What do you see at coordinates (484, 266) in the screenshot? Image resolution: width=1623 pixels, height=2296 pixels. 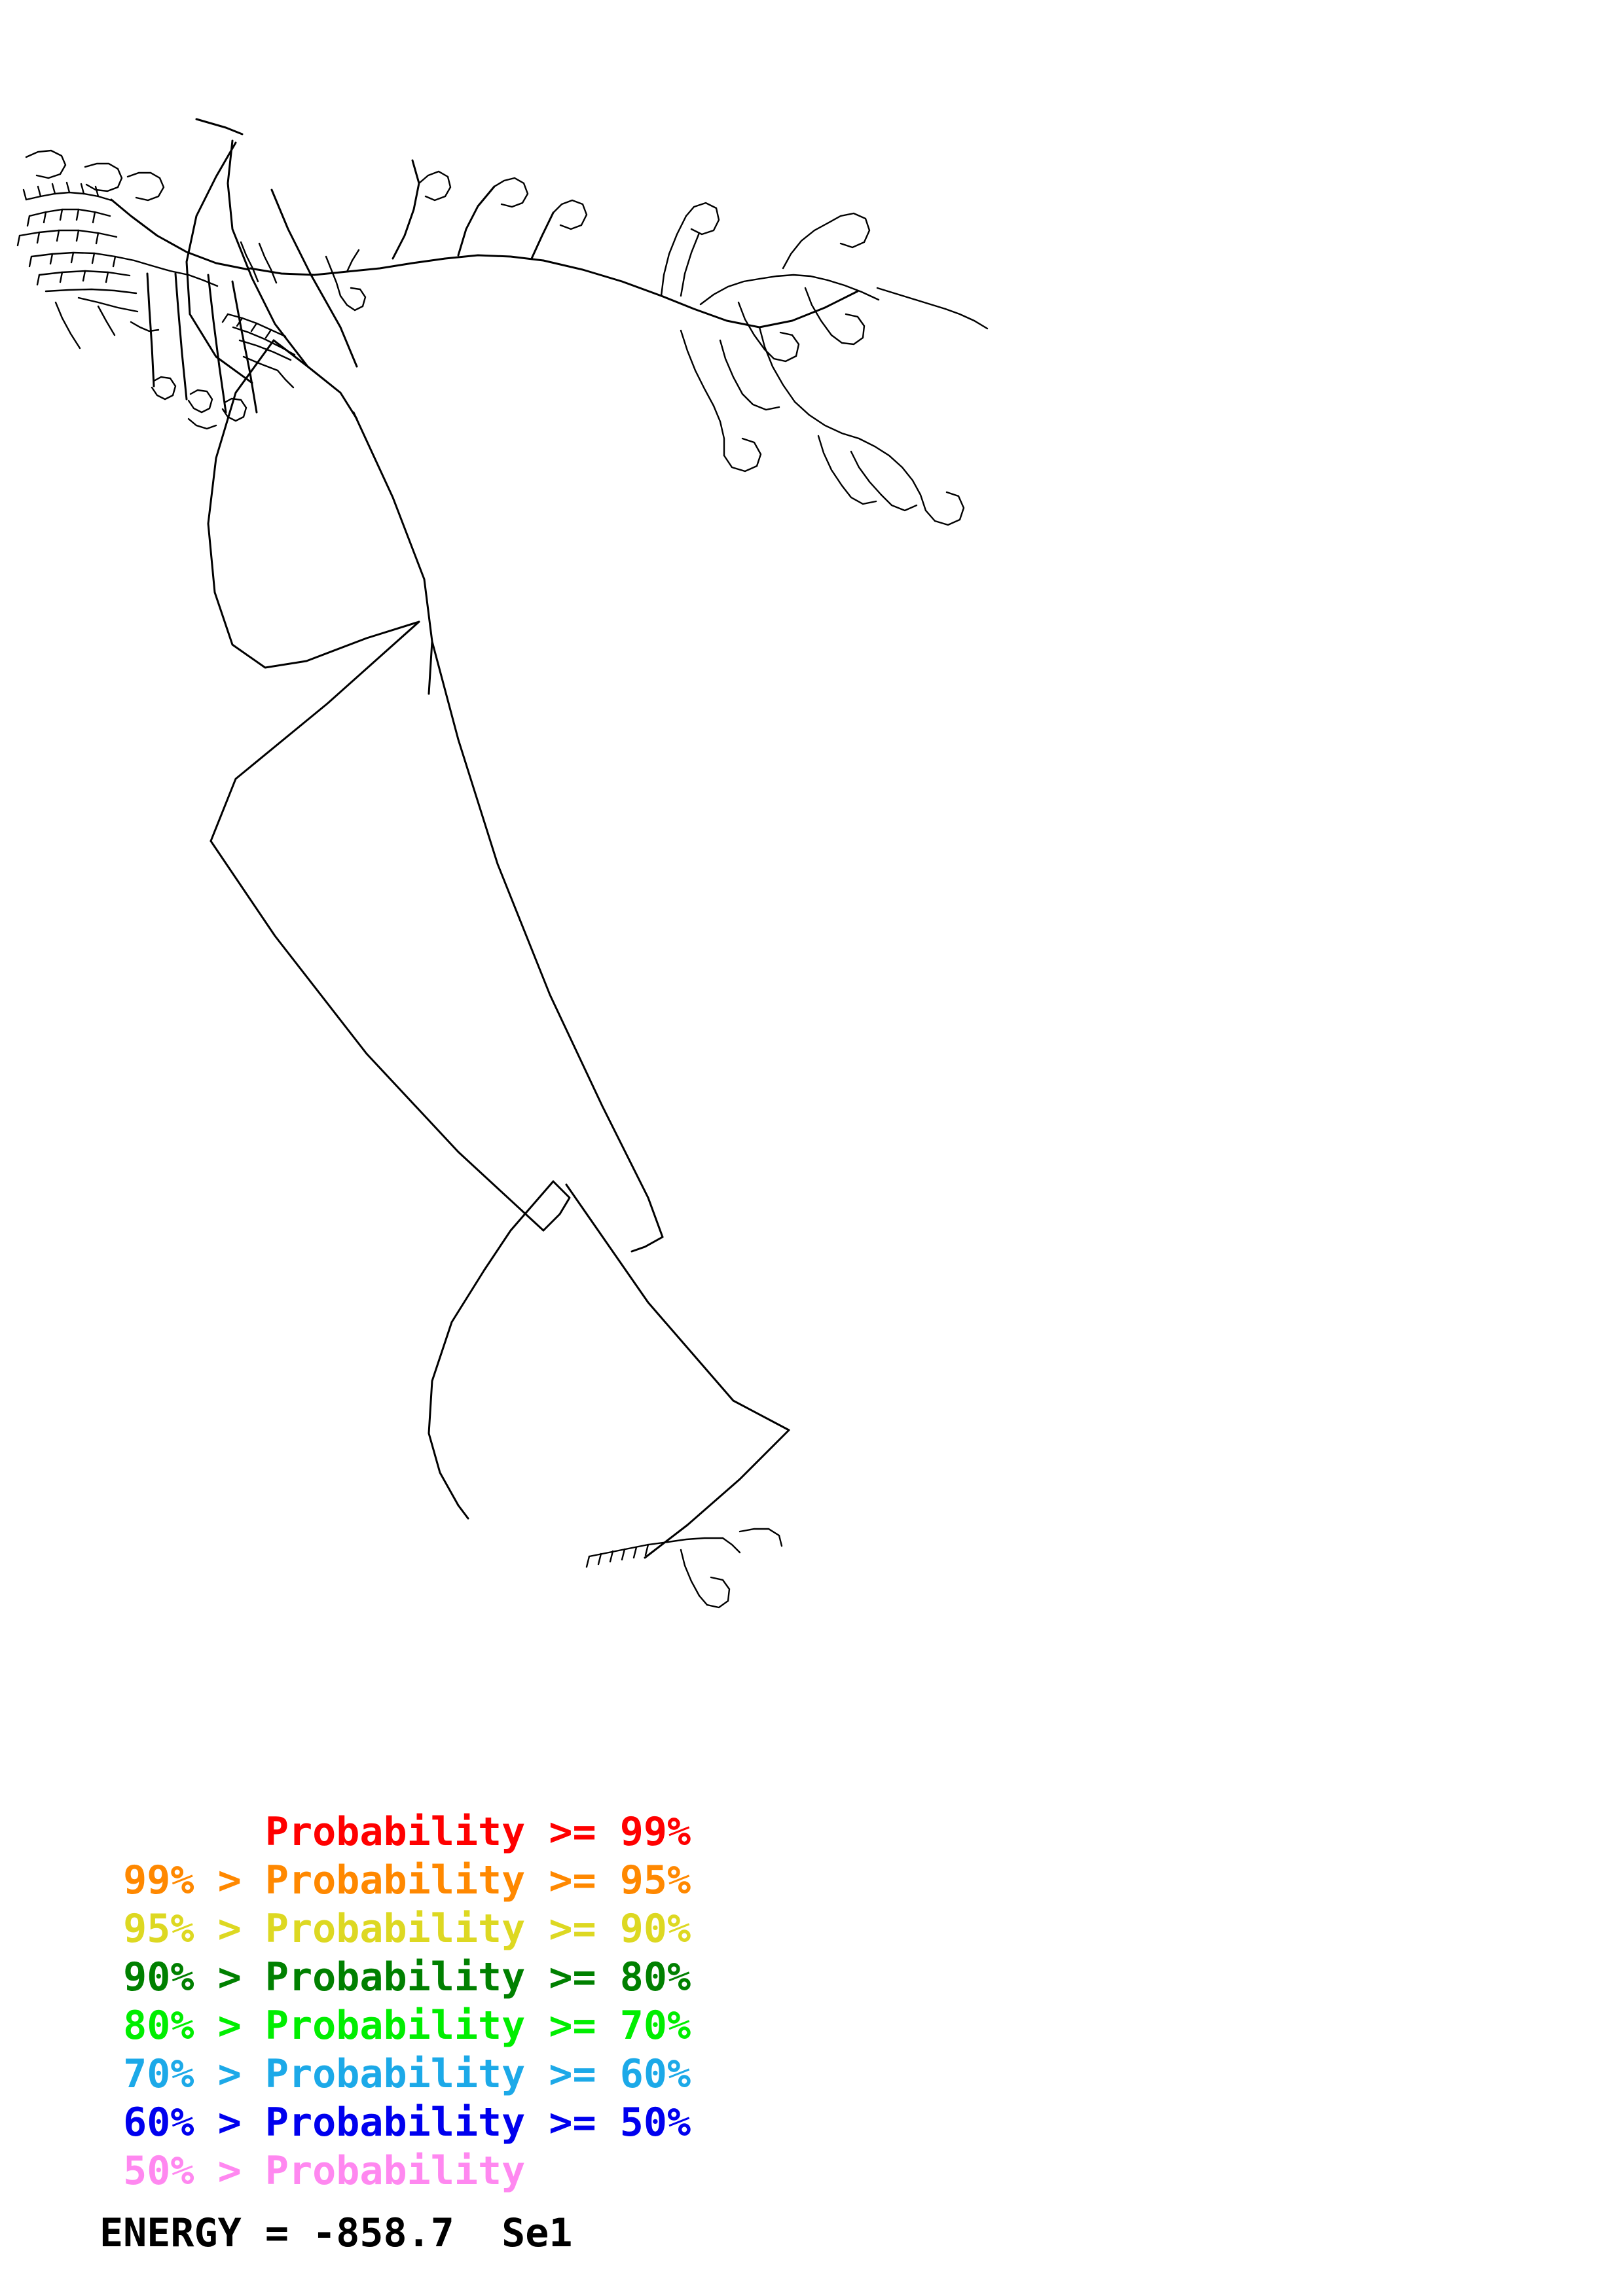 I see `rna-backbone-upper-strands` at bounding box center [484, 266].